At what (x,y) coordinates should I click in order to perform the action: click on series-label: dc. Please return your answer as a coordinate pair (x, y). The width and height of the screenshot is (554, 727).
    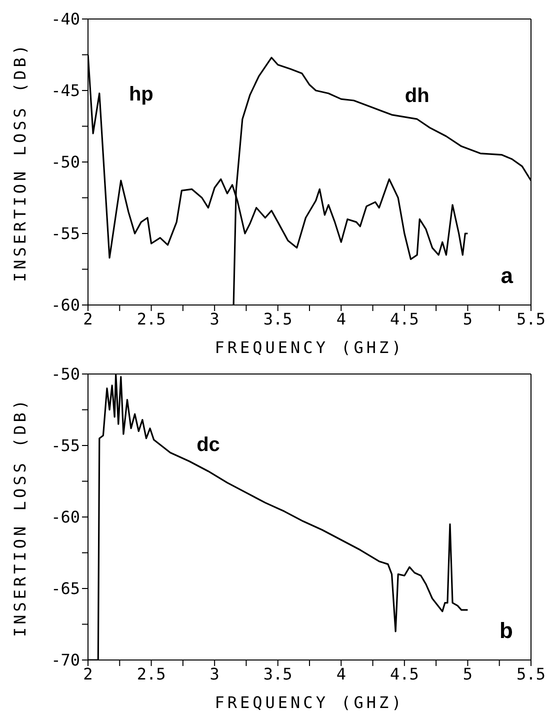
    Looking at the image, I should click on (208, 445).